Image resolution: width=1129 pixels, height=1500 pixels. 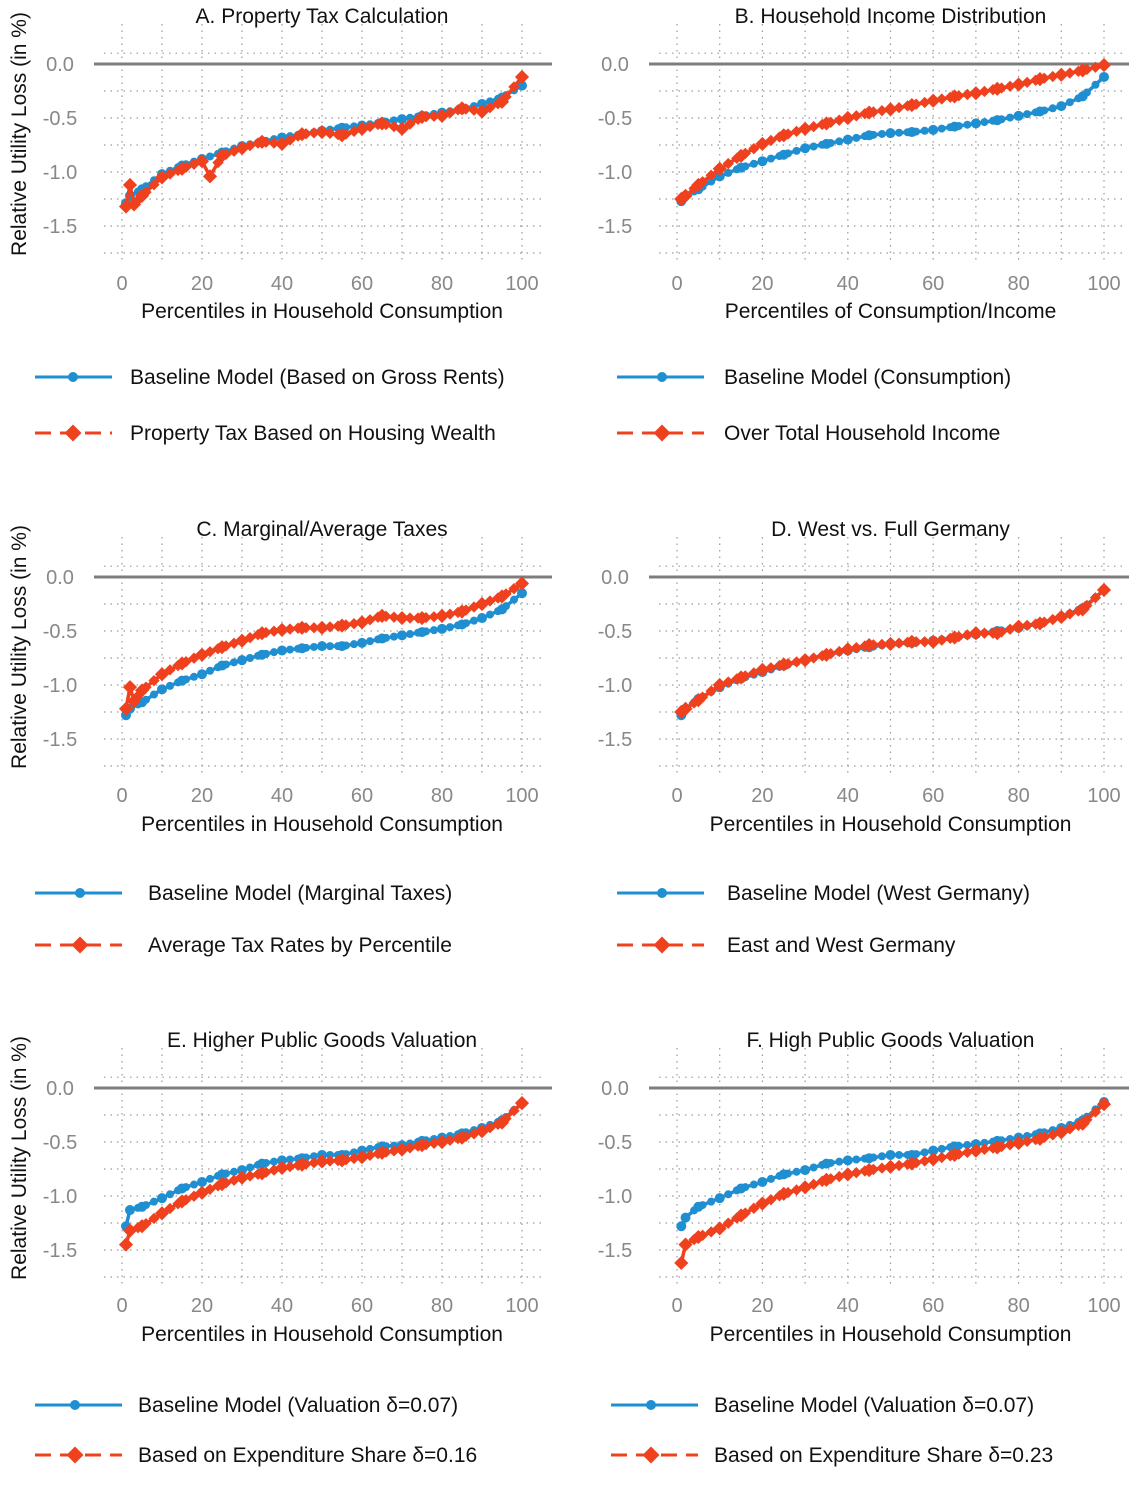 What do you see at coordinates (874, 1405) in the screenshot?
I see `legend-label: Baseline Model (Valuation δ=0.07)` at bounding box center [874, 1405].